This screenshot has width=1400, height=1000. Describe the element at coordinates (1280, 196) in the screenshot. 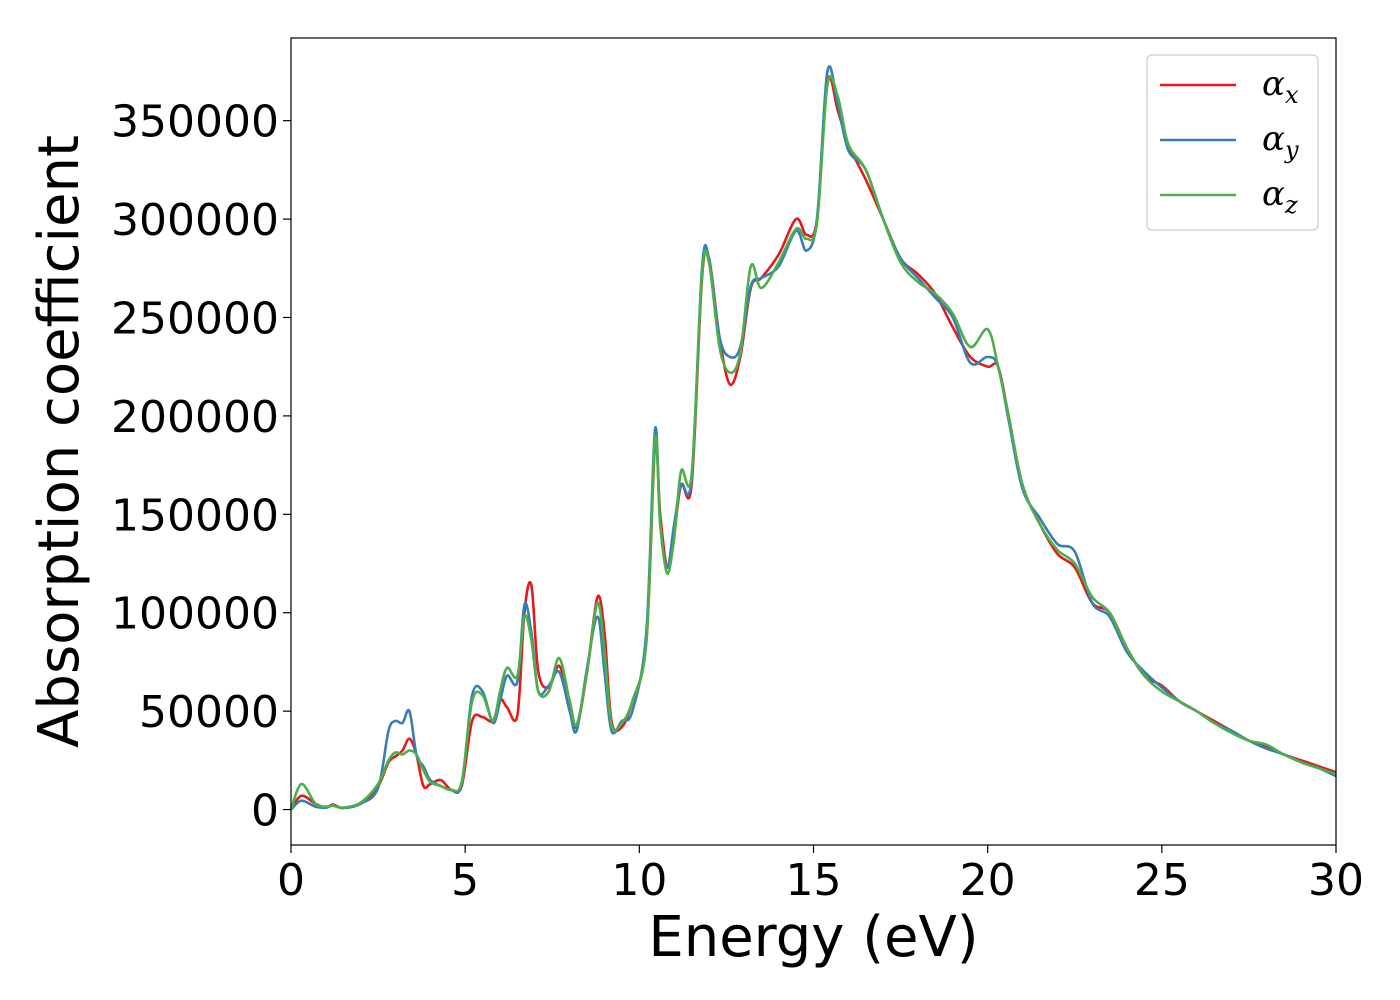

I see `legend-label-z: αz` at that location.